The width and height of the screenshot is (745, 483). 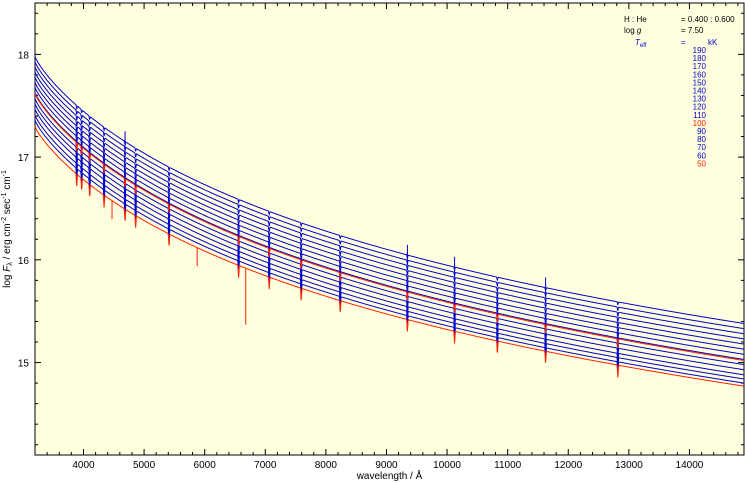 What do you see at coordinates (699, 115) in the screenshot?
I see `legend-entry-110: 110` at bounding box center [699, 115].